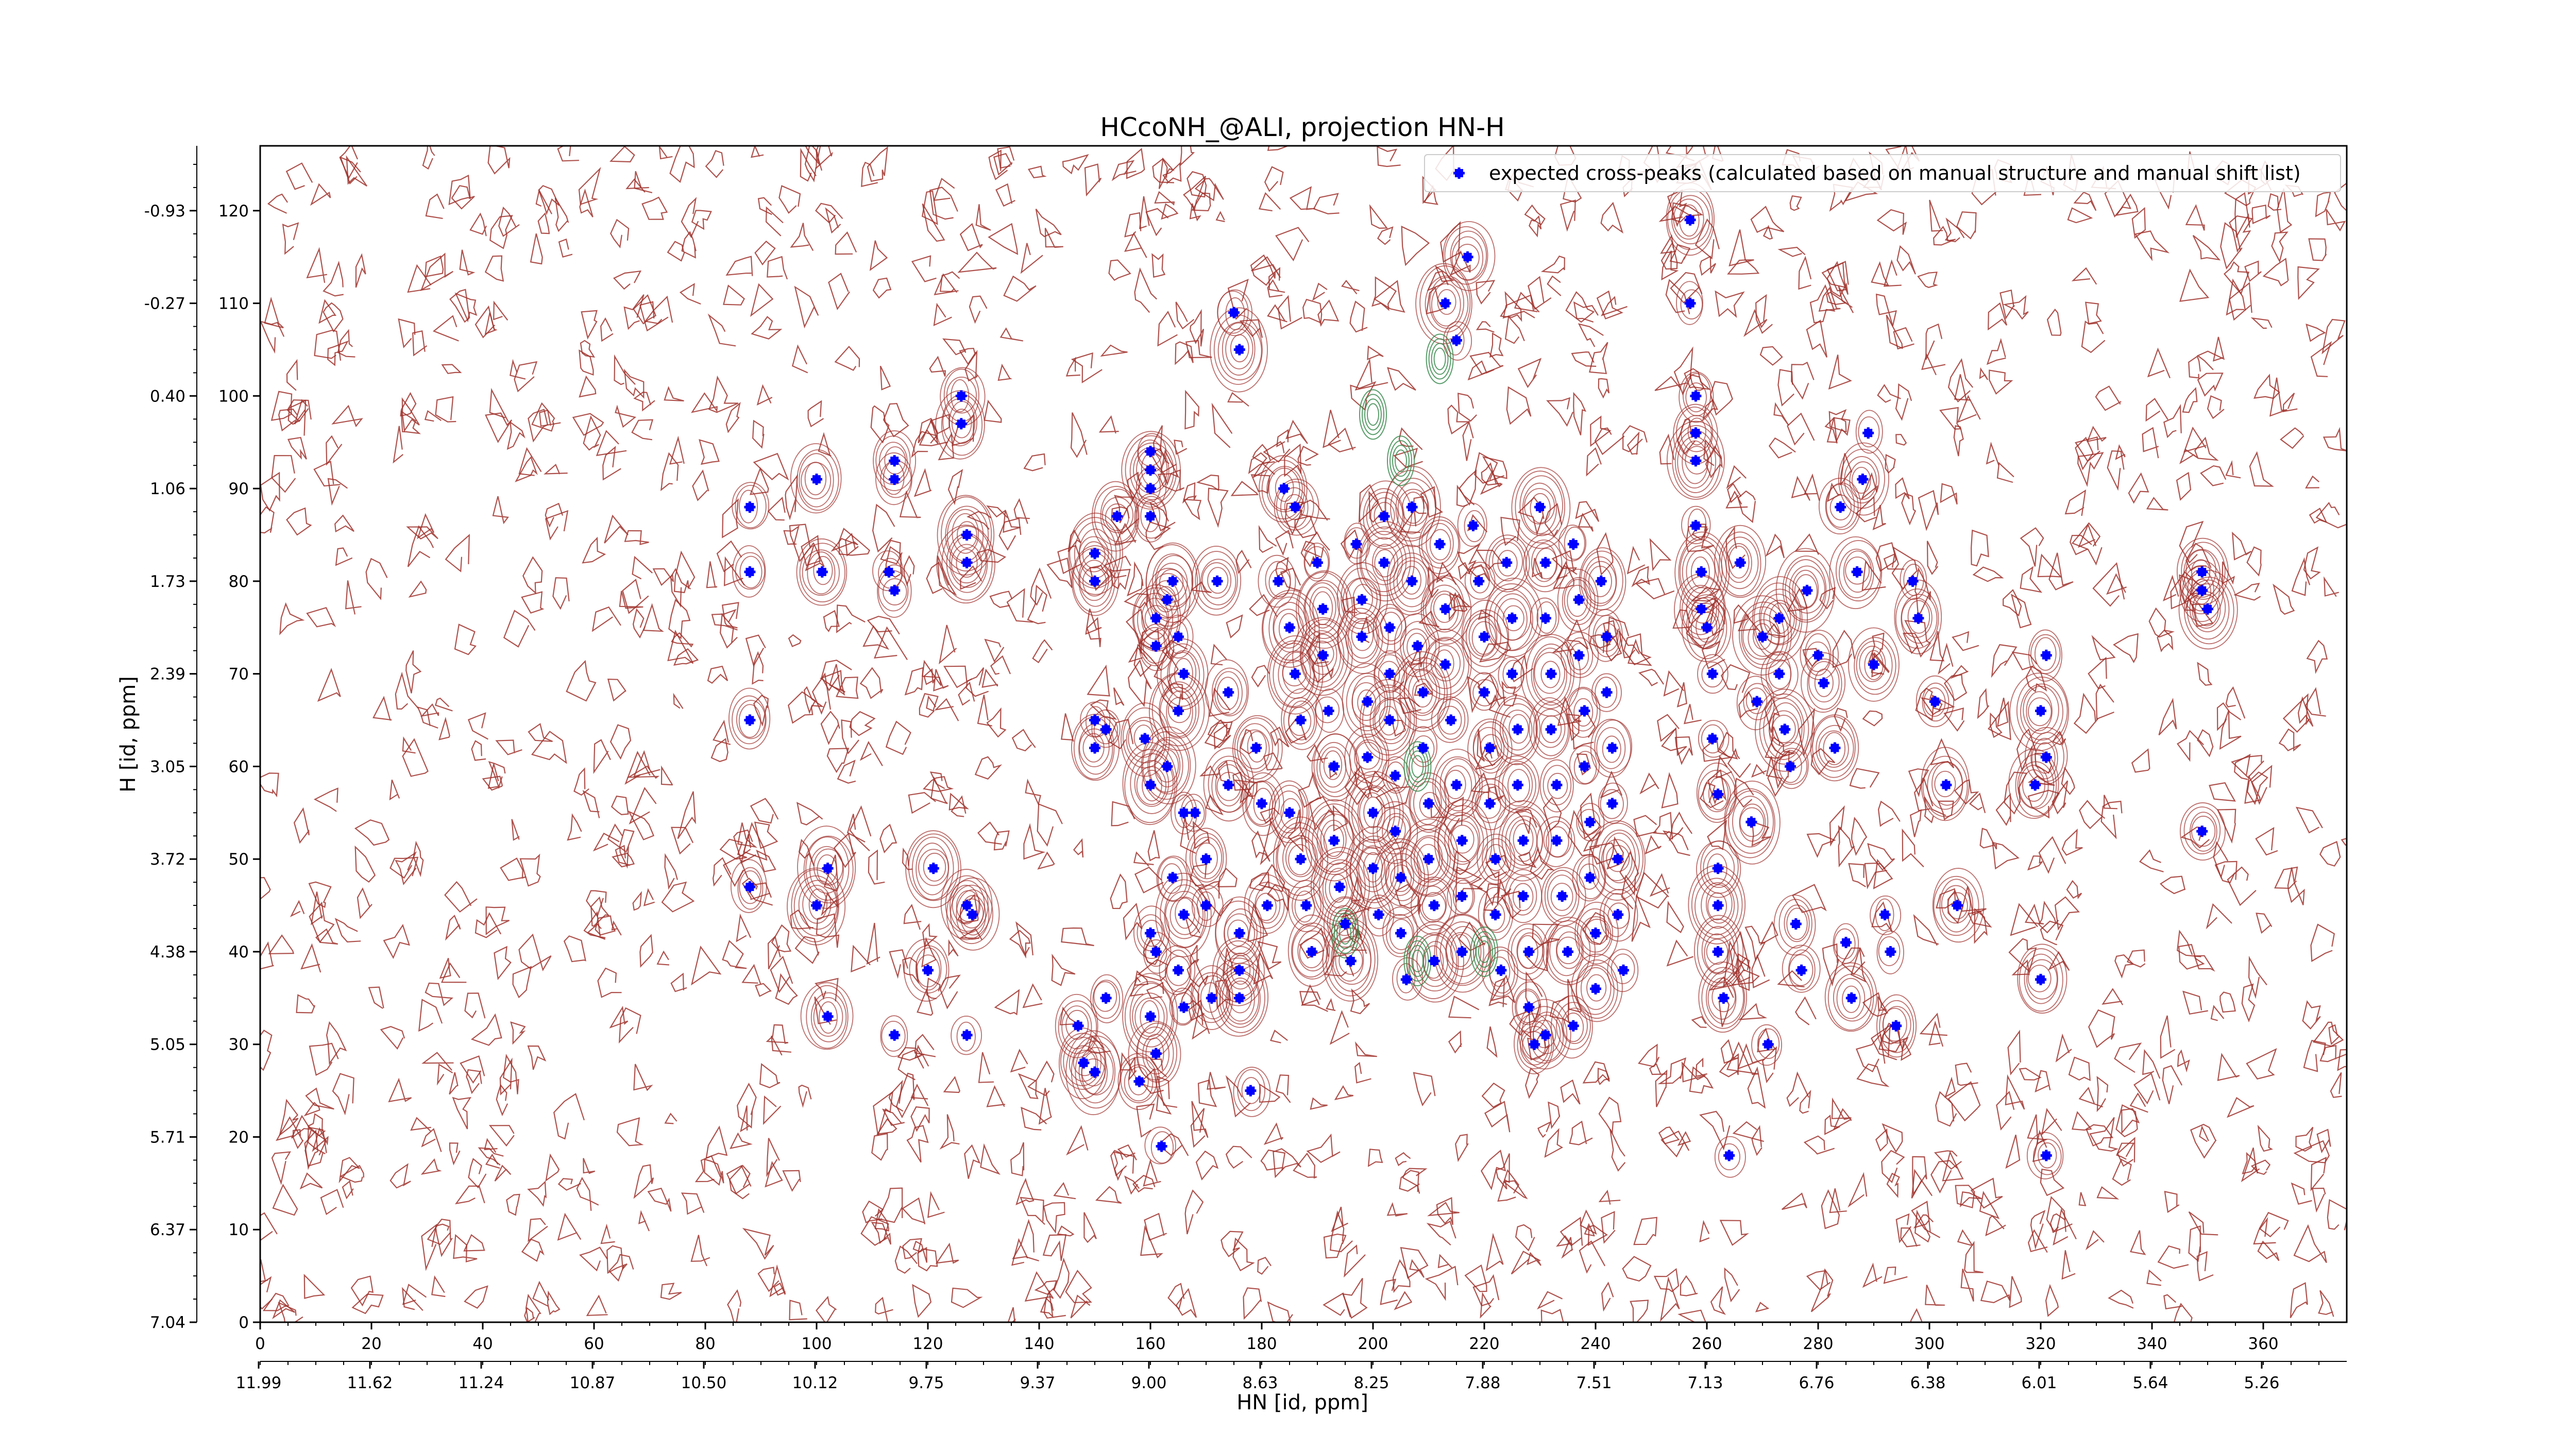 The height and width of the screenshot is (1449, 2576). I want to click on x-secondary-tick-label: 9.75, so click(926, 1383).